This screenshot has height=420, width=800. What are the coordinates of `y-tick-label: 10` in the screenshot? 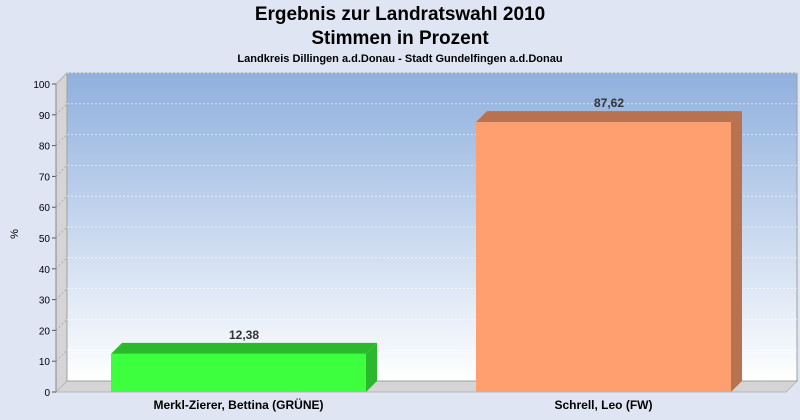 It's located at (45, 362).